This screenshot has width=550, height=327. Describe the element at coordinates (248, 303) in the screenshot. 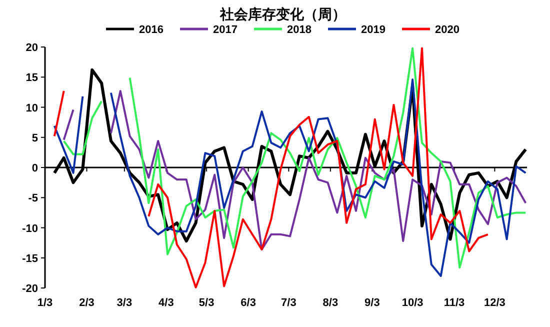

I see `x-tick-label: 6/3` at that location.